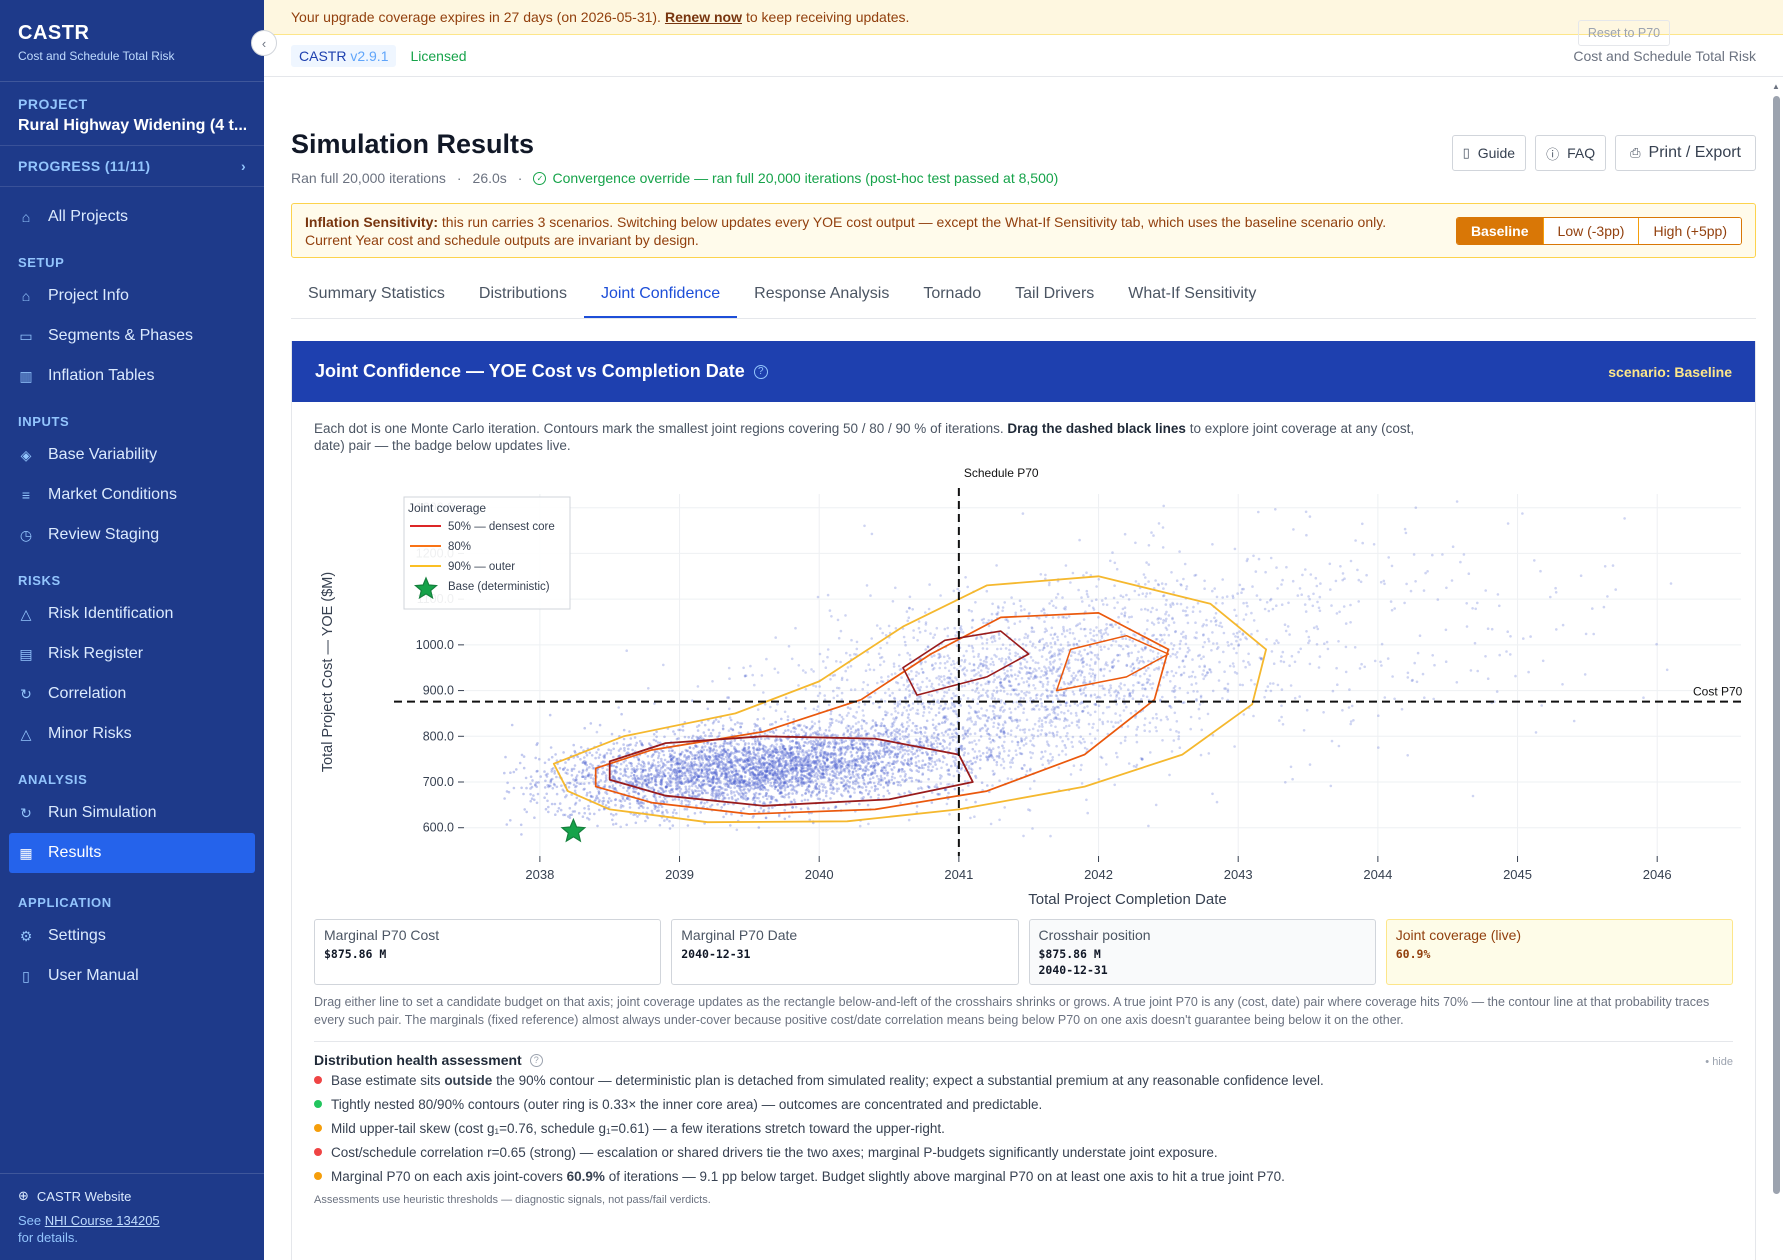 The height and width of the screenshot is (1260, 1783). Describe the element at coordinates (132, 336) in the screenshot. I see `sidebar-item-segments: ▭ Segments & Phases` at that location.